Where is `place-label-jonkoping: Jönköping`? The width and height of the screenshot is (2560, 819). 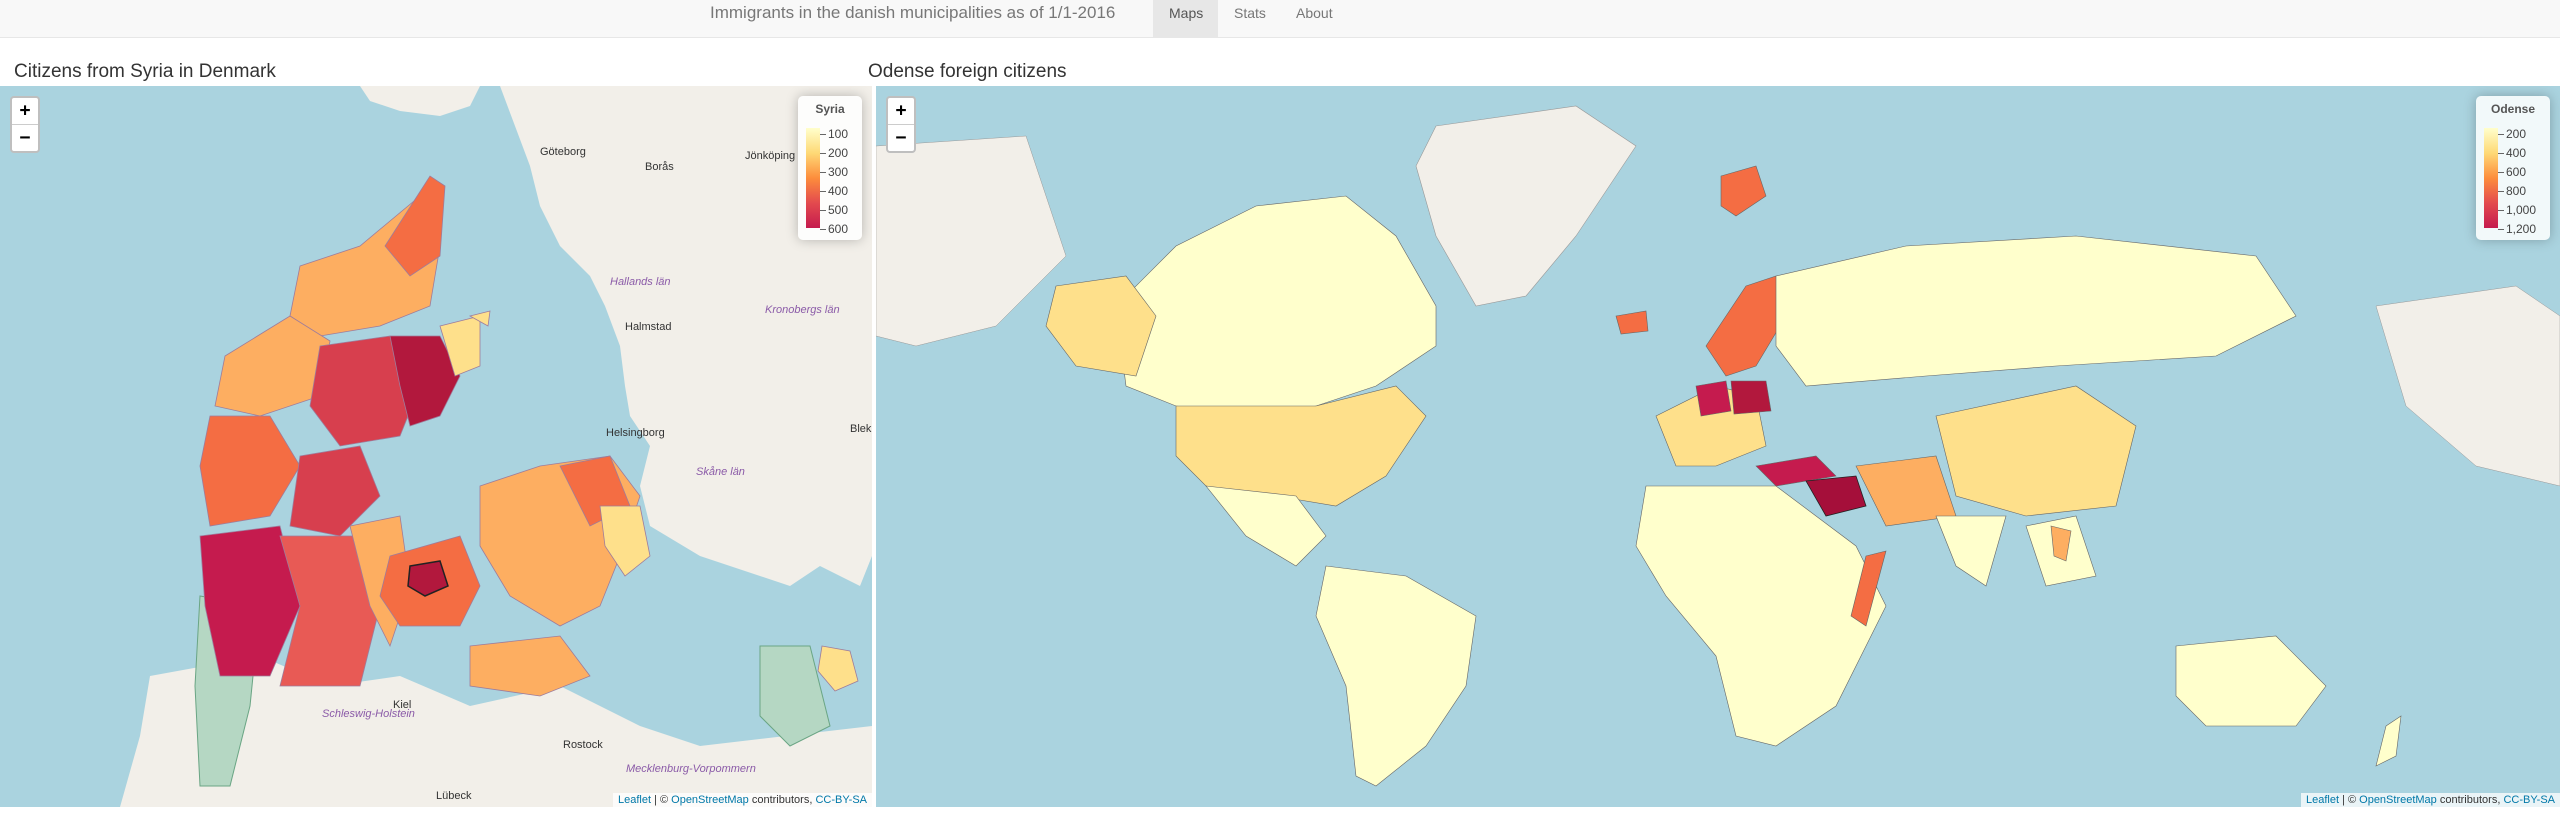 place-label-jonkoping: Jönköping is located at coordinates (770, 156).